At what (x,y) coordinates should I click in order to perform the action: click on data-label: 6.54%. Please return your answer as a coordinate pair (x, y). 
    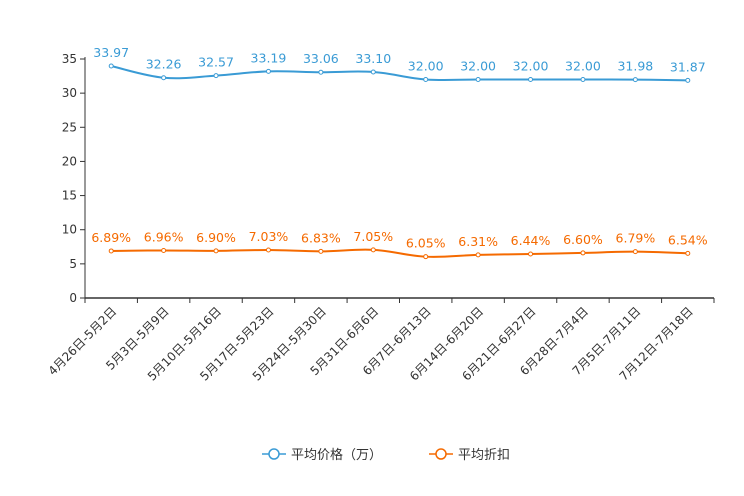
    Looking at the image, I should click on (688, 239).